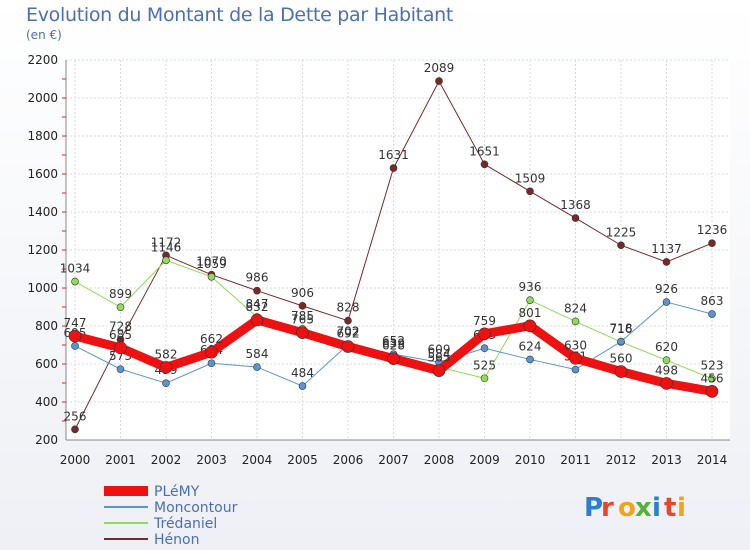 The image size is (750, 550). What do you see at coordinates (42, 60) in the screenshot?
I see `y-tick-label: 2200` at bounding box center [42, 60].